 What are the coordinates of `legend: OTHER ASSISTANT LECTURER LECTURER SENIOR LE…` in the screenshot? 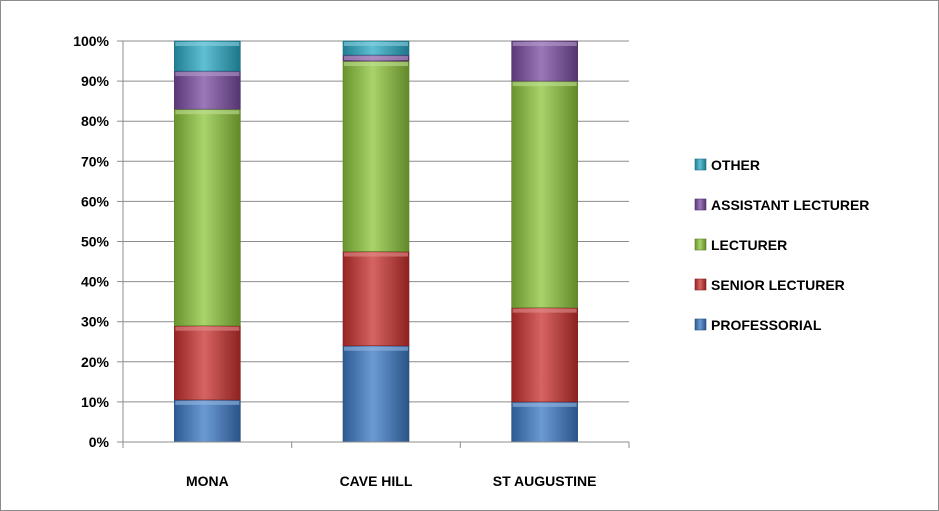 It's located at (781, 245).